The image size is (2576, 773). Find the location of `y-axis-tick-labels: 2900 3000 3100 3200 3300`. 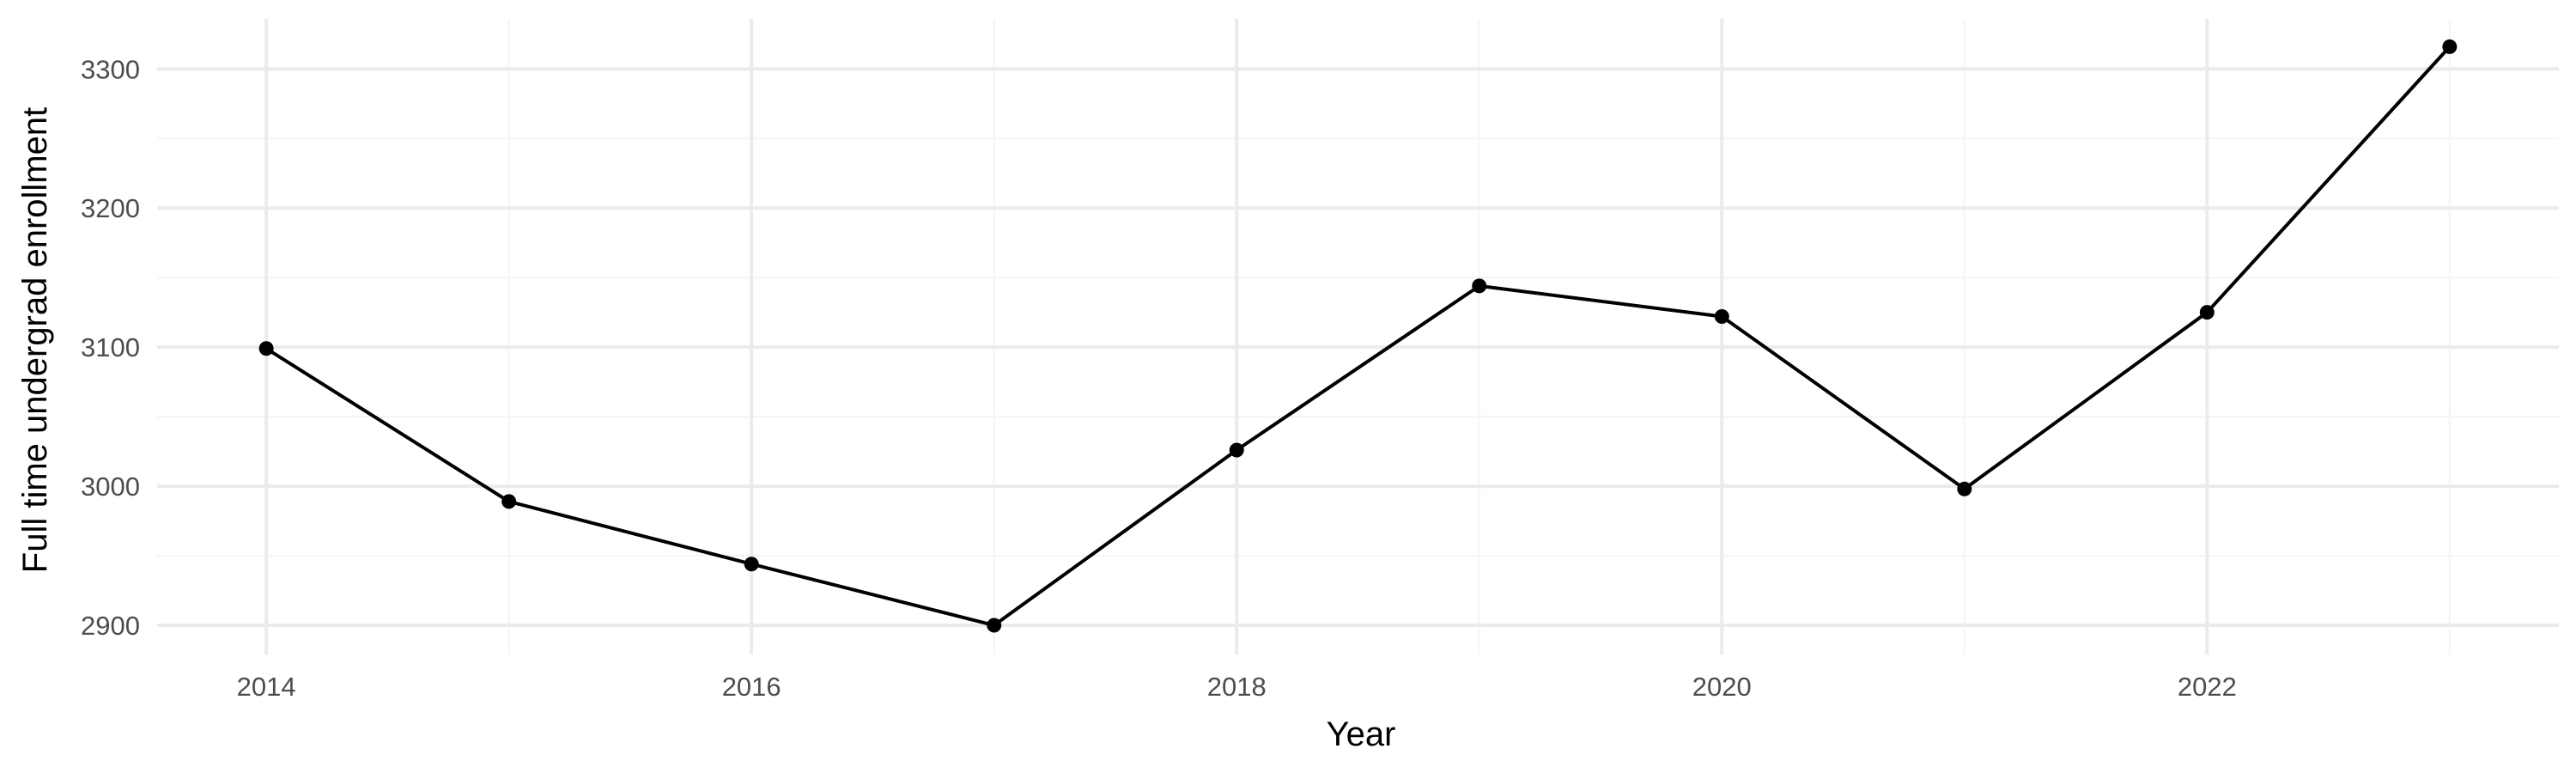

y-axis-tick-labels: 2900 3000 3100 3200 3300 is located at coordinates (111, 347).